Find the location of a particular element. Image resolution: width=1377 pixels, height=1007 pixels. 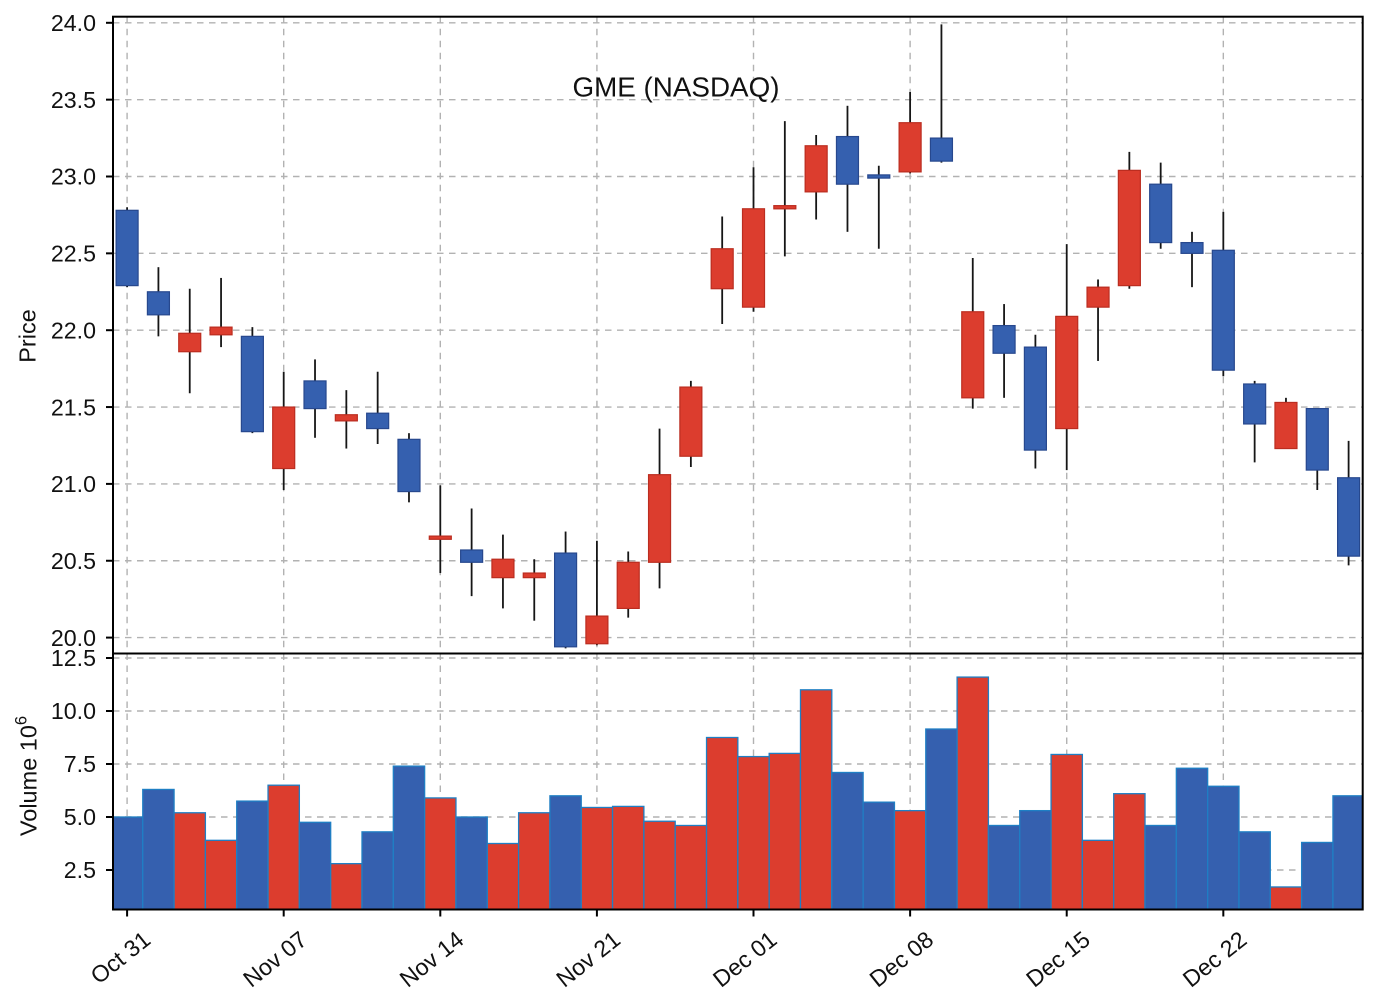

price-tick-label: 20.0 is located at coordinates (73, 638).